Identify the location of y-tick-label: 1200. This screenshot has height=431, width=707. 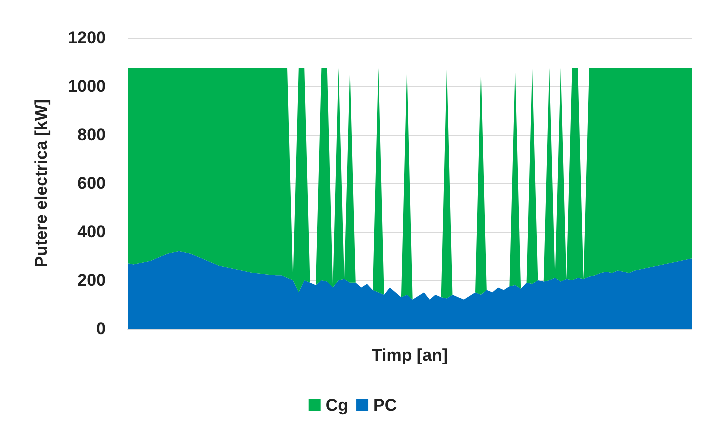
(87, 38).